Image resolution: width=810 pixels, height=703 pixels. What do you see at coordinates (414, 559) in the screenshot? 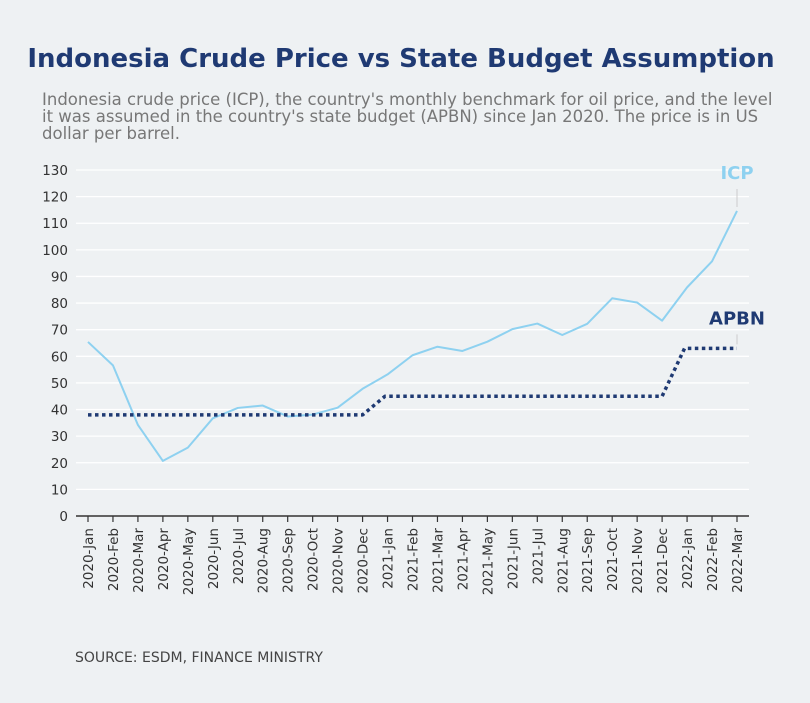
I see `x-tick-label: 2021-Feb` at bounding box center [414, 559].